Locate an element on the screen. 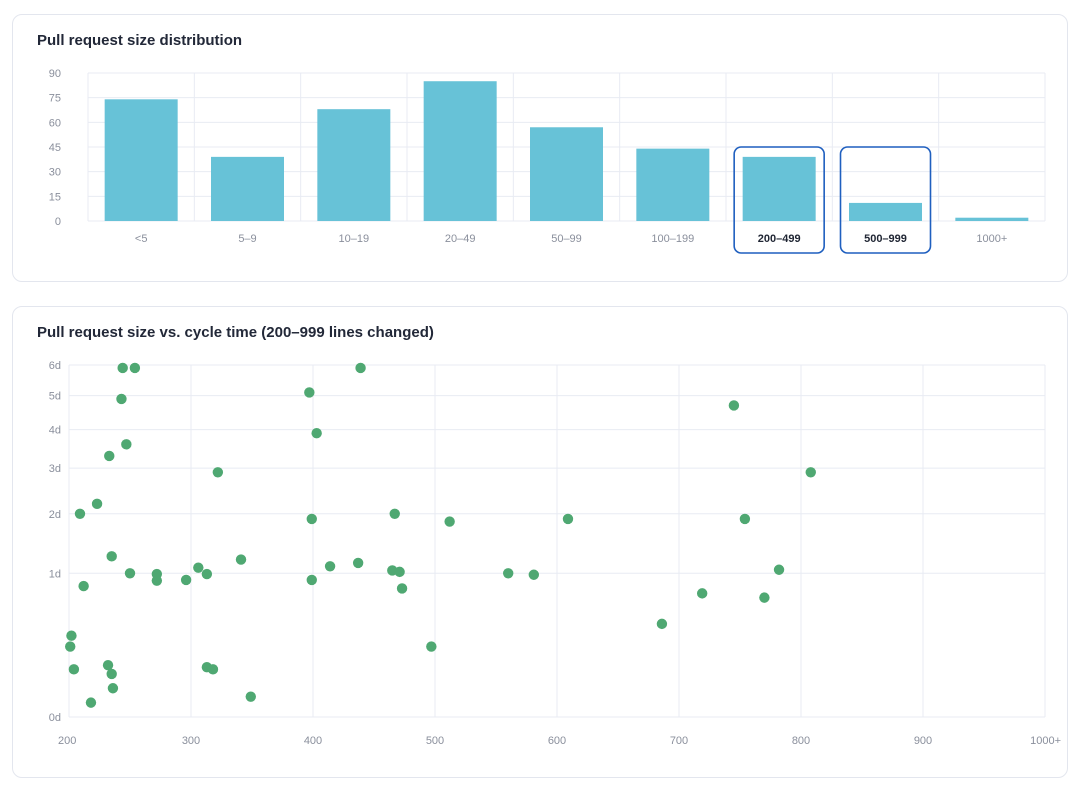 The height and width of the screenshot is (789, 1080). y-tick-label: 3d is located at coordinates (55, 469).